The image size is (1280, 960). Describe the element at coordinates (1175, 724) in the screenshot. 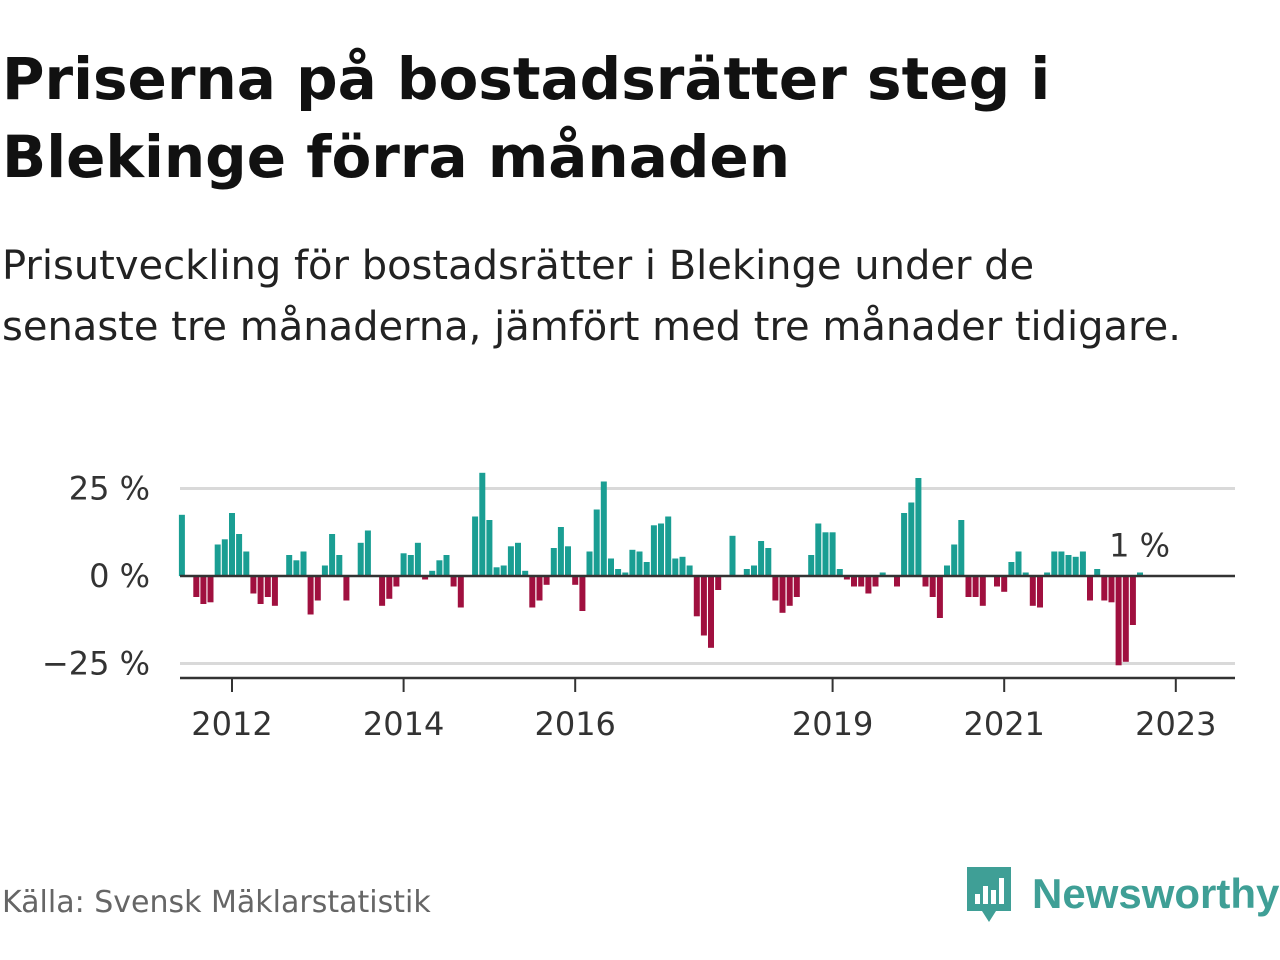

I see `x-tick-label: 2023` at that location.